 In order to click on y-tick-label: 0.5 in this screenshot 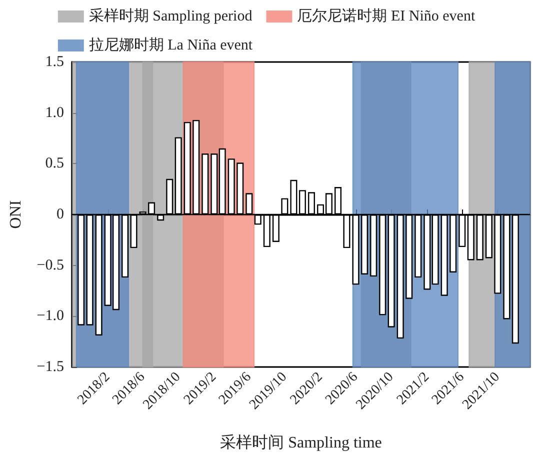, I will do `click(54, 164)`.